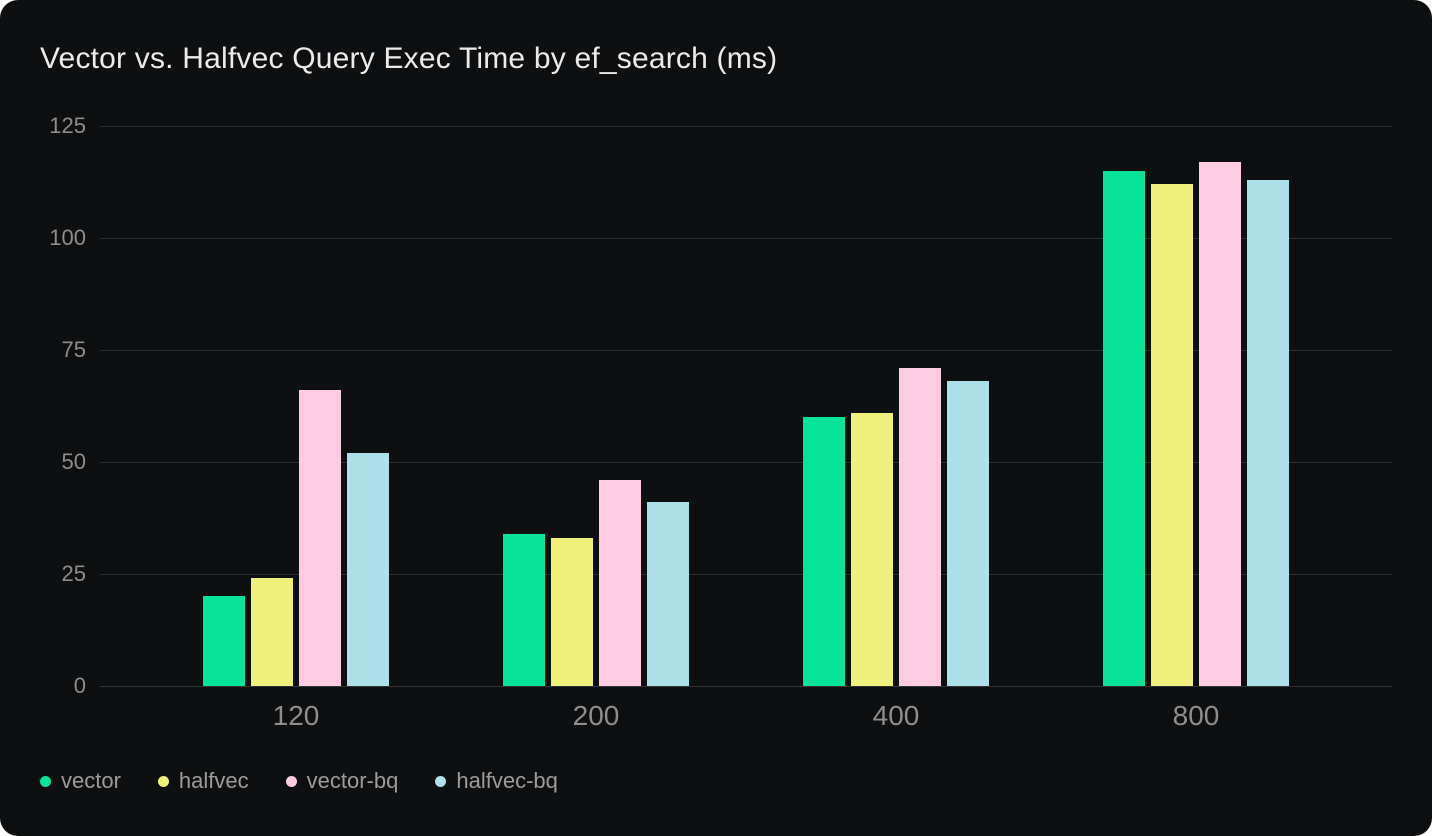 The height and width of the screenshot is (836, 1432). Describe the element at coordinates (1196, 715) in the screenshot. I see `x-tick-label-800: 800` at that location.